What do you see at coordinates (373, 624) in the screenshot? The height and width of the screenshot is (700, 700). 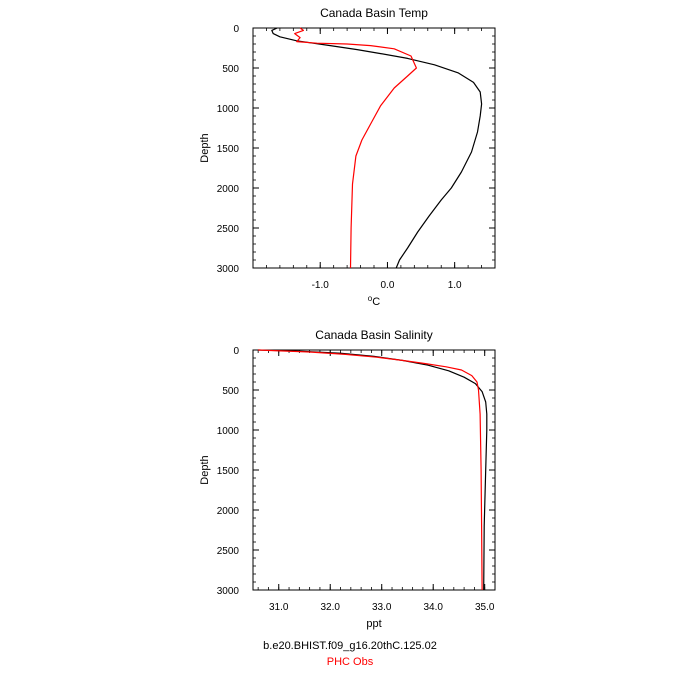 I see `x-axis-label: ppt` at bounding box center [373, 624].